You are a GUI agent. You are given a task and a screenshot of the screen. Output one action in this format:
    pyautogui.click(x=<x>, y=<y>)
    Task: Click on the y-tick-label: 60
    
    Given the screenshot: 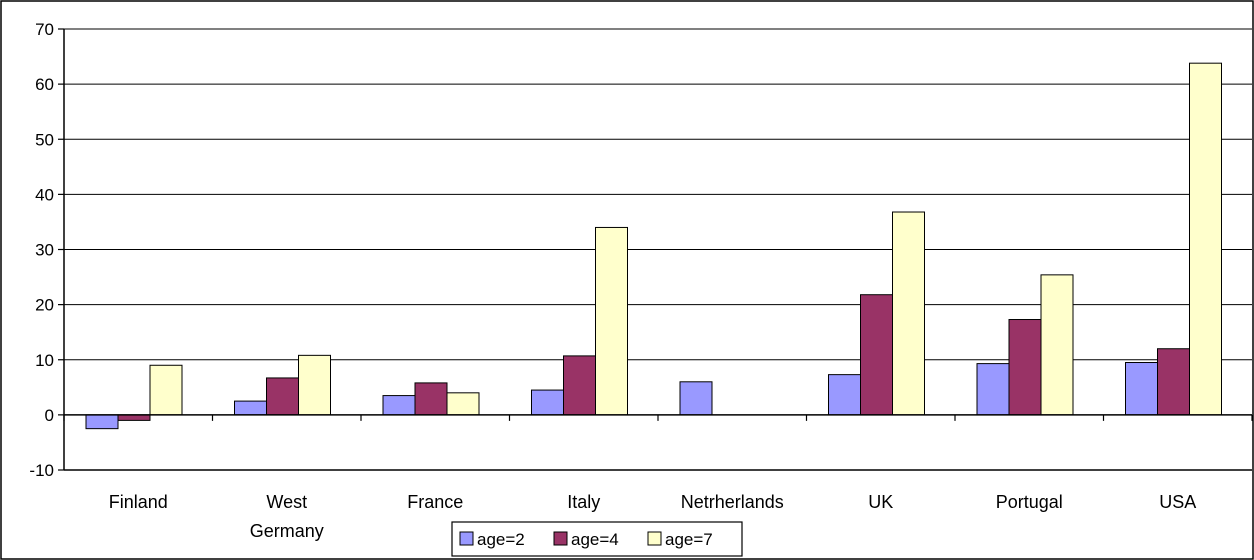 What is the action you would take?
    pyautogui.click(x=44, y=84)
    